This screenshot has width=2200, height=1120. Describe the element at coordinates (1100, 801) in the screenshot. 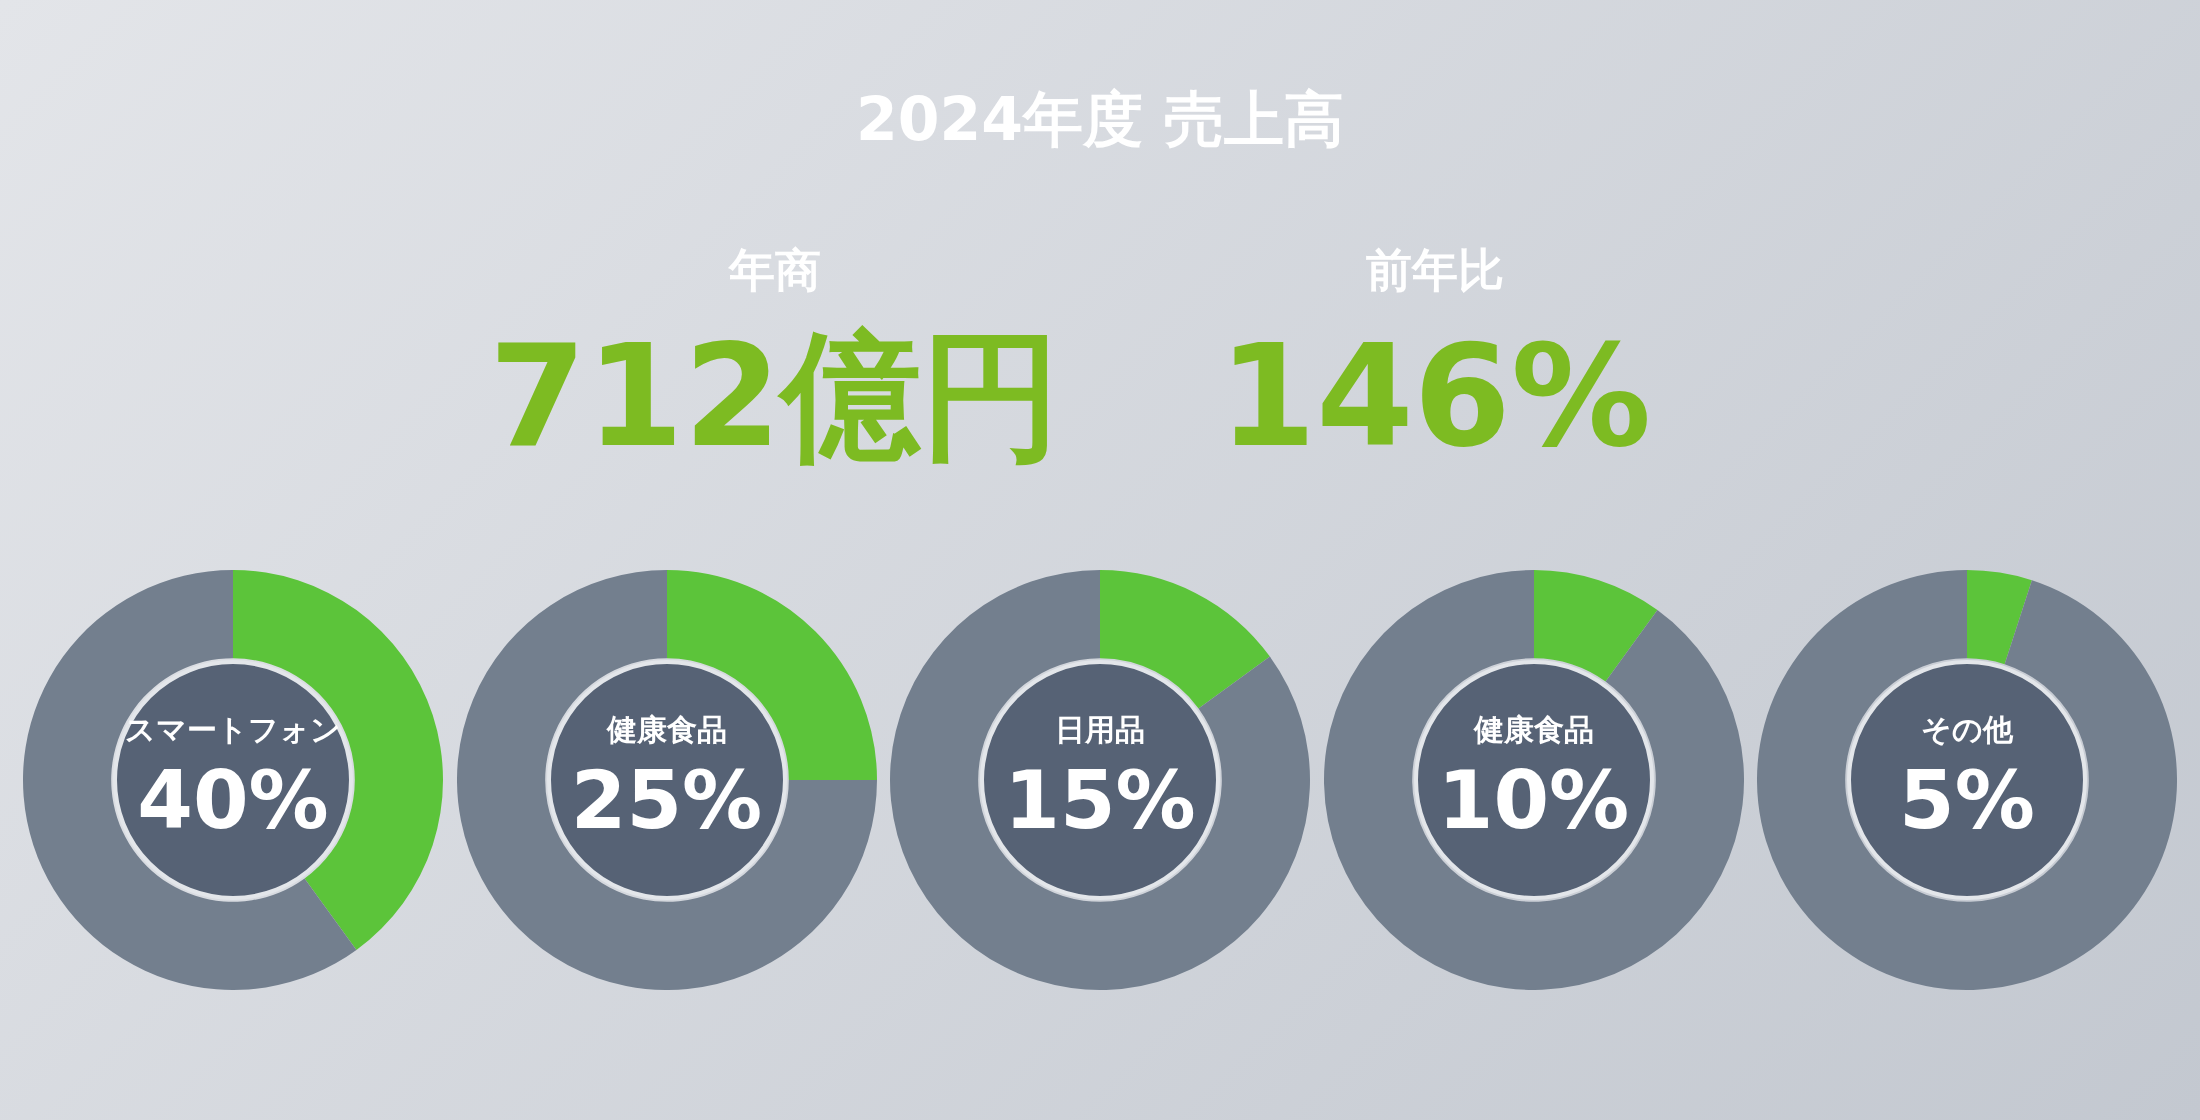

I see `data-label: 15%` at that location.